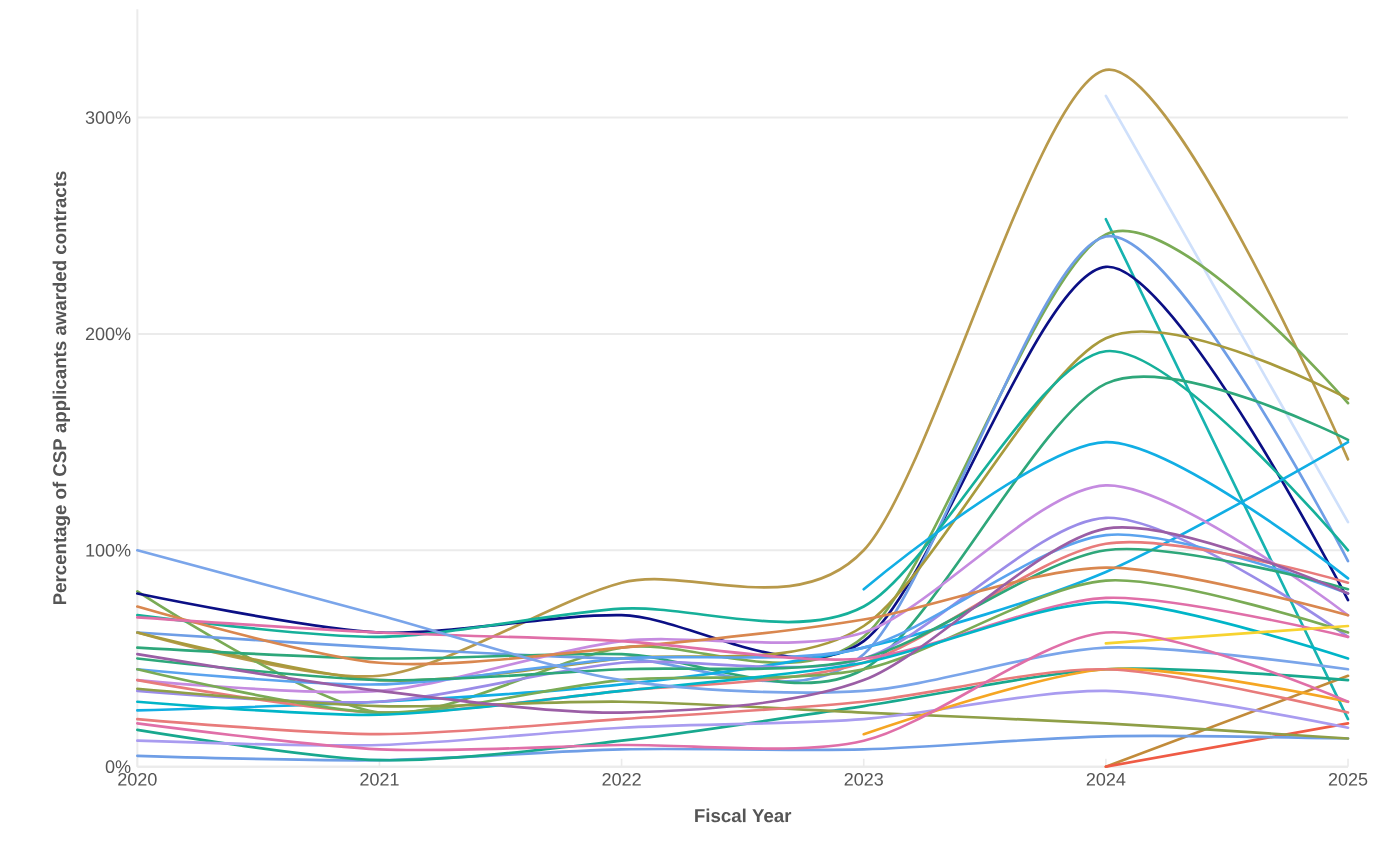 The width and height of the screenshot is (1392, 859). I want to click on x-axis-title: Fiscal Year, so click(743, 815).